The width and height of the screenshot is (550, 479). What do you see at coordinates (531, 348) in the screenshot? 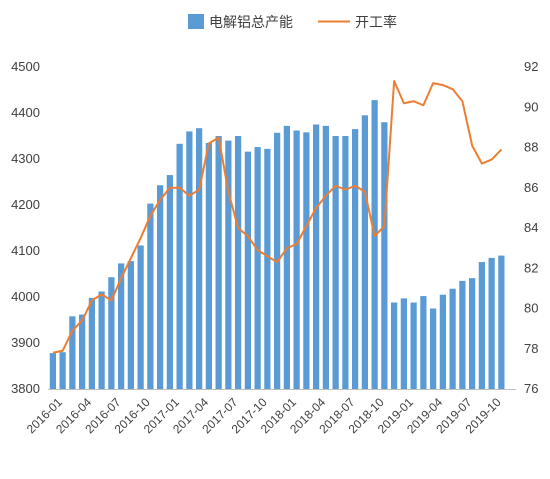
I see `right-tick-label: 78` at bounding box center [531, 348].